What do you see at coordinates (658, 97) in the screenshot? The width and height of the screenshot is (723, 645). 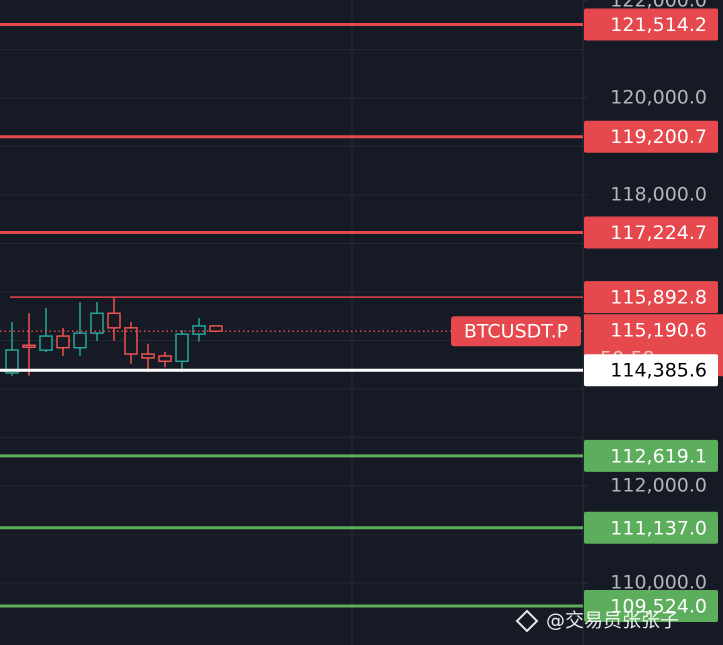 I see `y-tick-label: 120,000.0` at bounding box center [658, 97].